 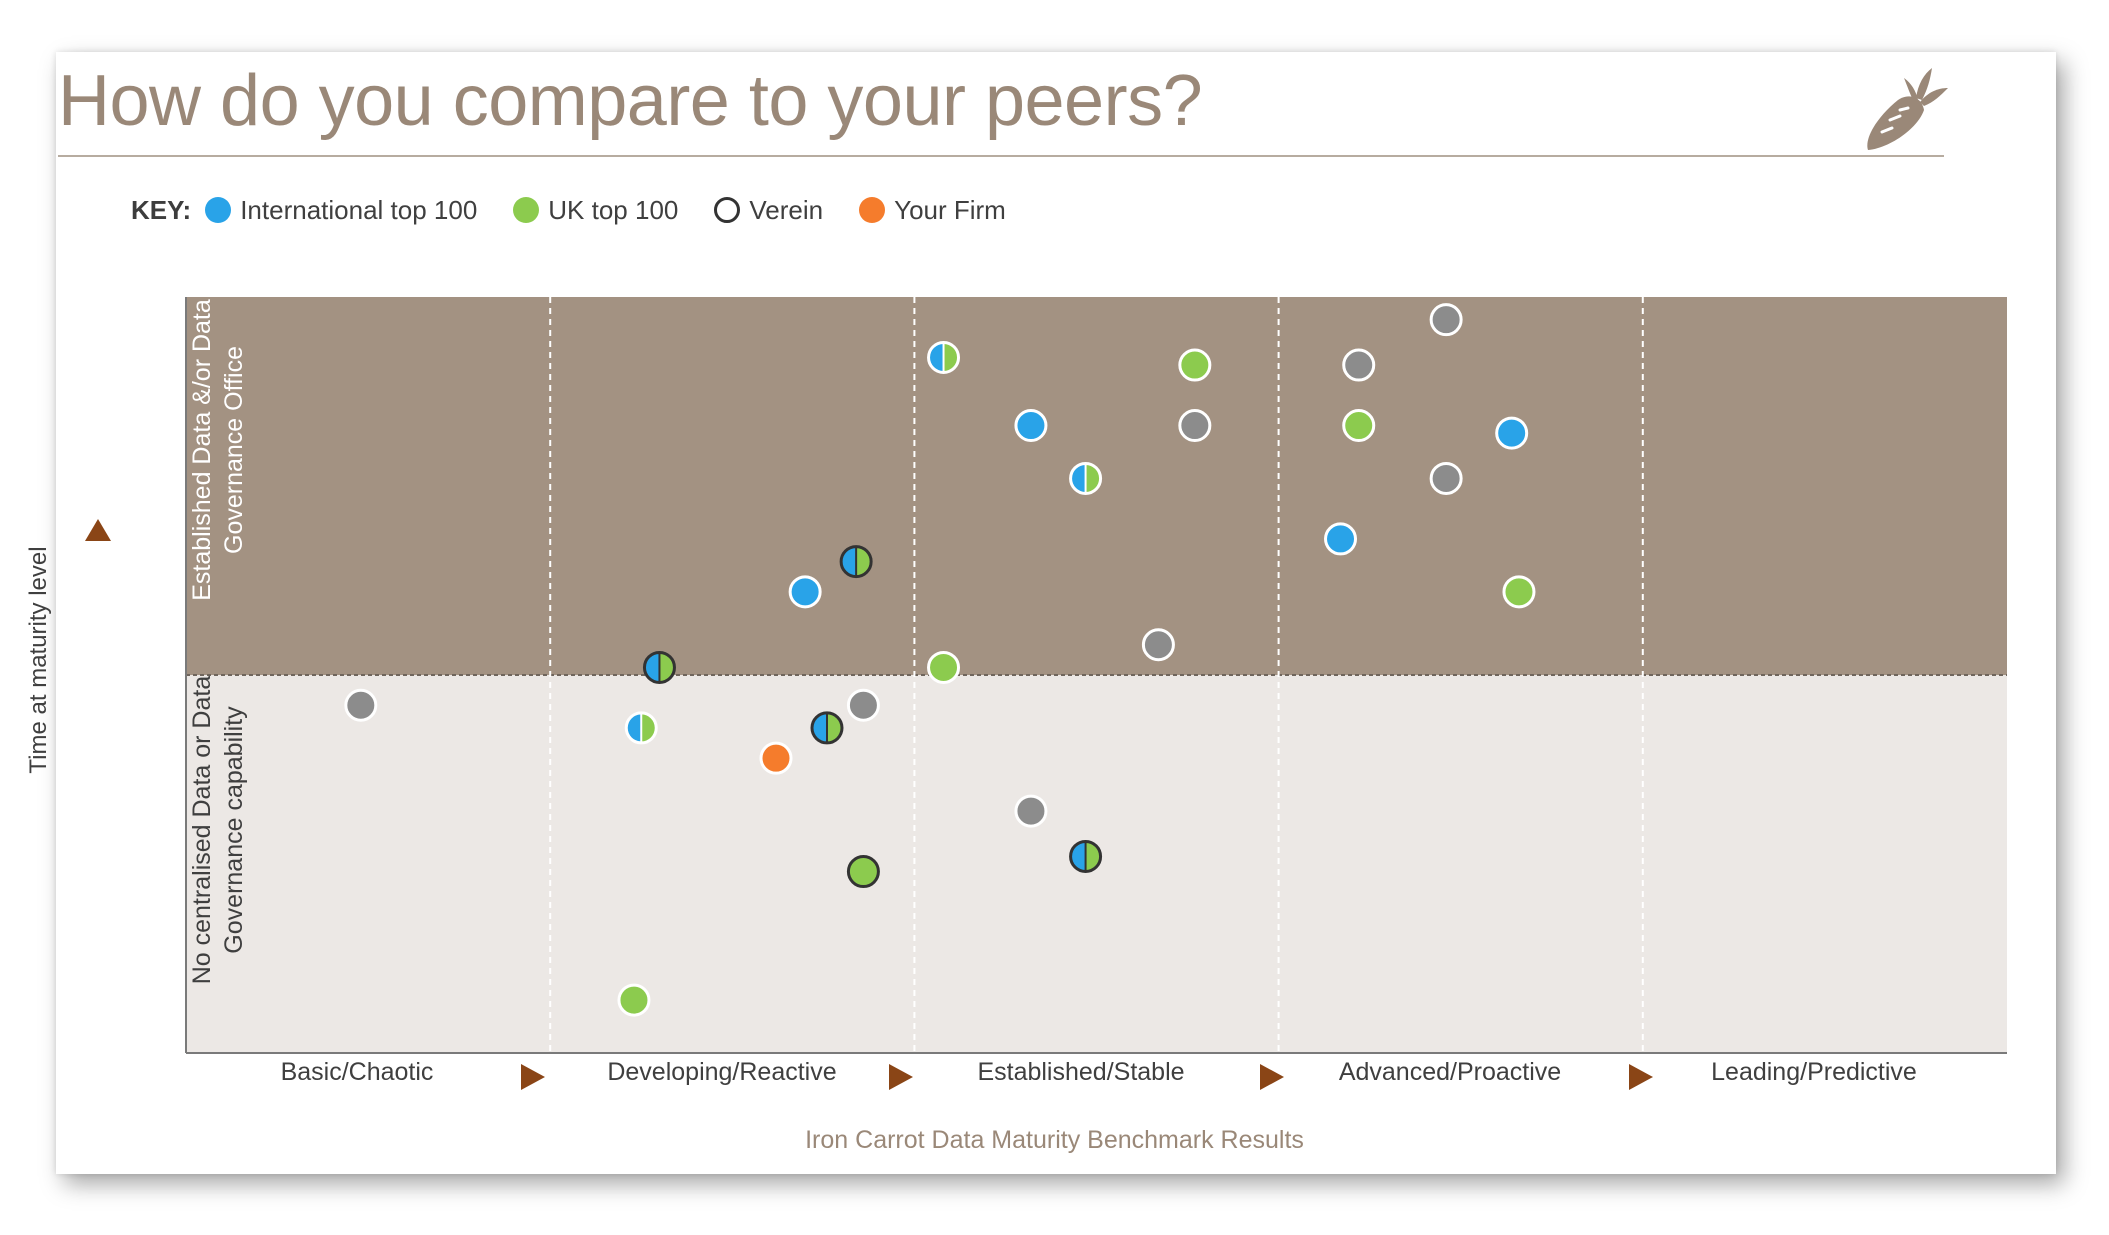 What do you see at coordinates (1081, 1072) in the screenshot?
I see `x-tick-label: Established/Stable` at bounding box center [1081, 1072].